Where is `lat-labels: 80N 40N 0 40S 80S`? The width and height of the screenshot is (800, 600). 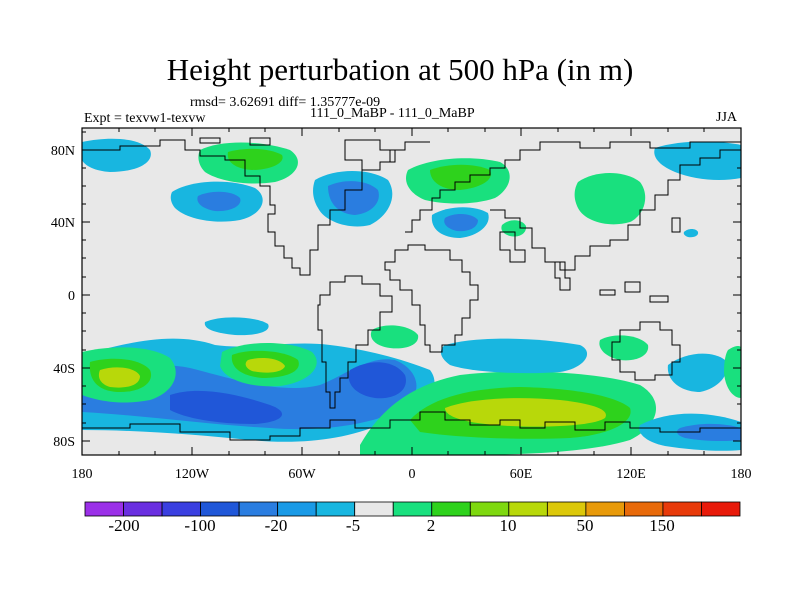 lat-labels: 80N 40N 0 40S 80S is located at coordinates (63, 297).